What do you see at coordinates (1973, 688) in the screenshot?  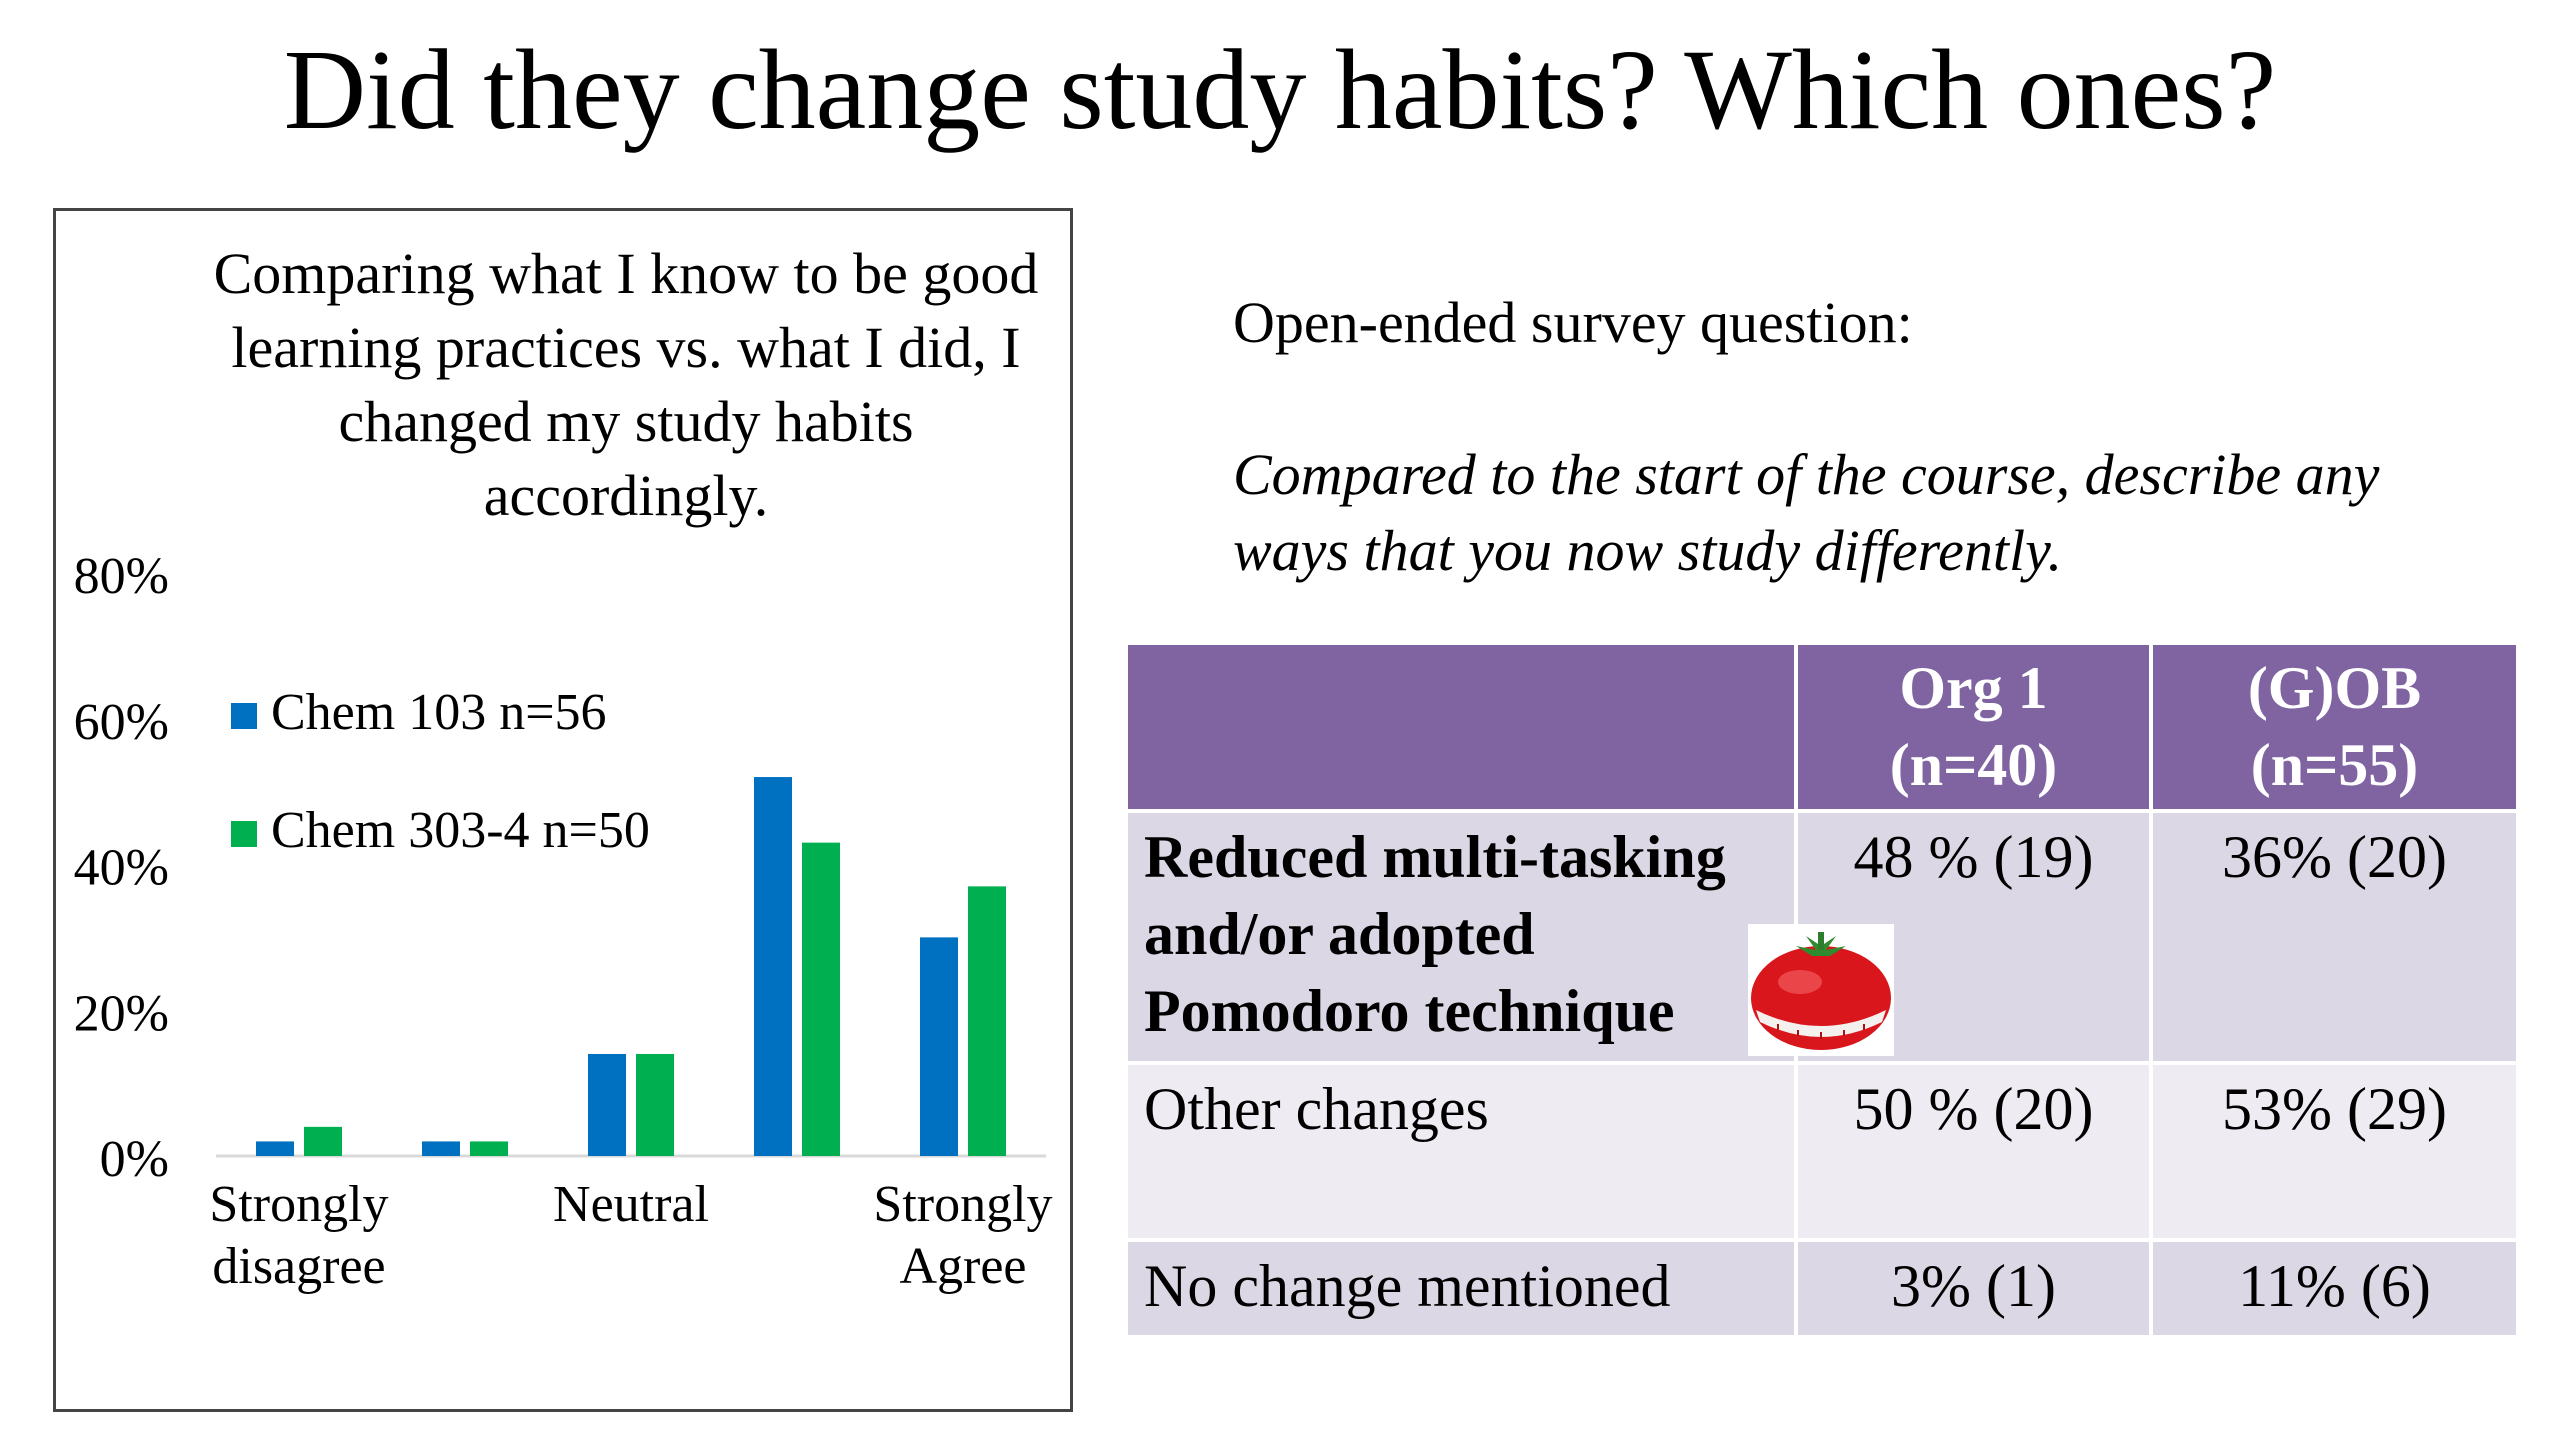 I see `header-org1-line1: Org 1` at bounding box center [1973, 688].